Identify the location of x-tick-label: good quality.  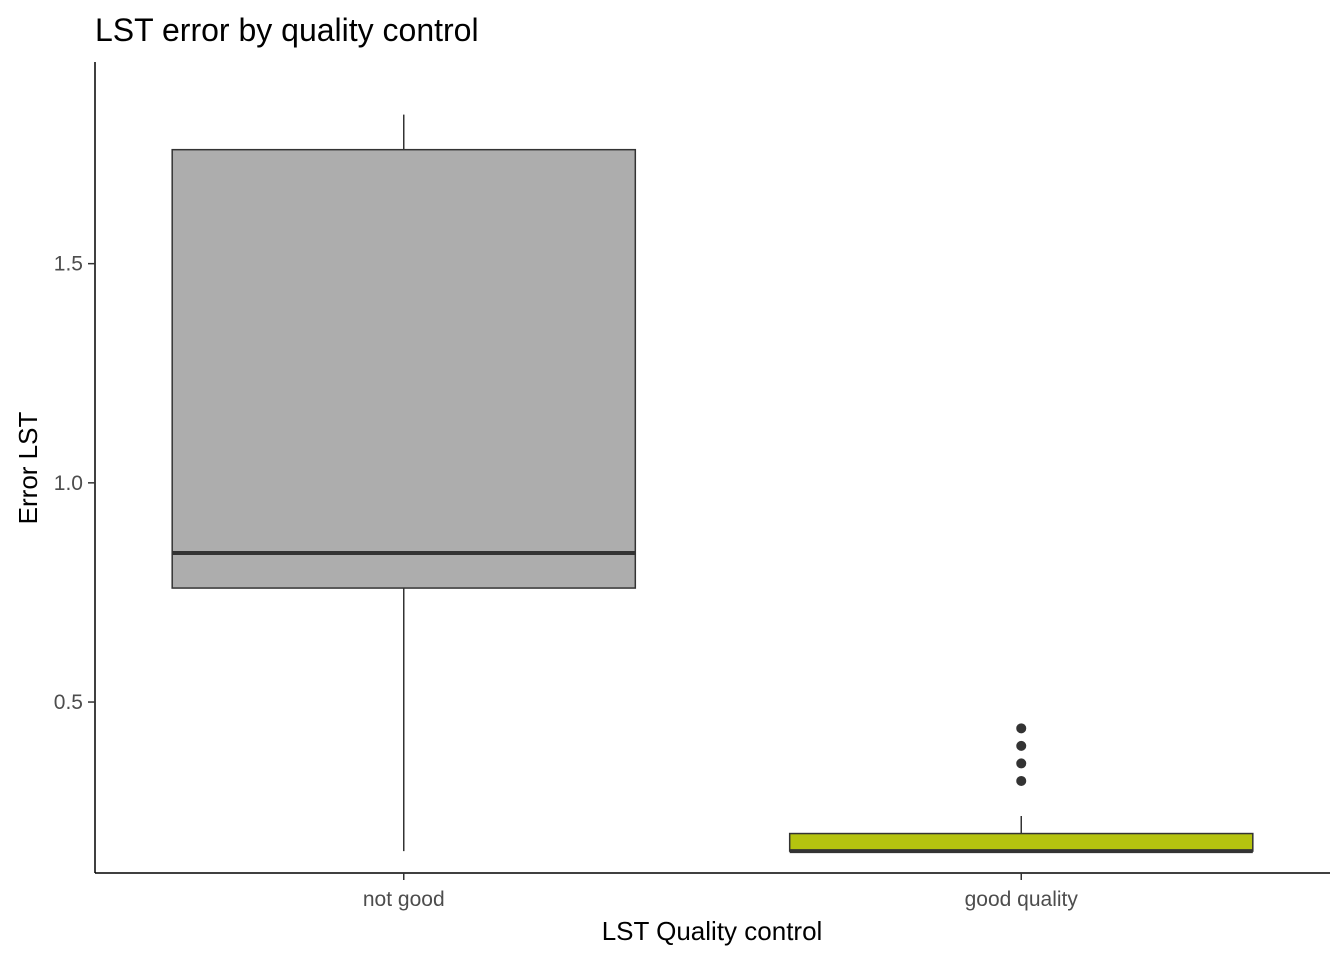
(1022, 899).